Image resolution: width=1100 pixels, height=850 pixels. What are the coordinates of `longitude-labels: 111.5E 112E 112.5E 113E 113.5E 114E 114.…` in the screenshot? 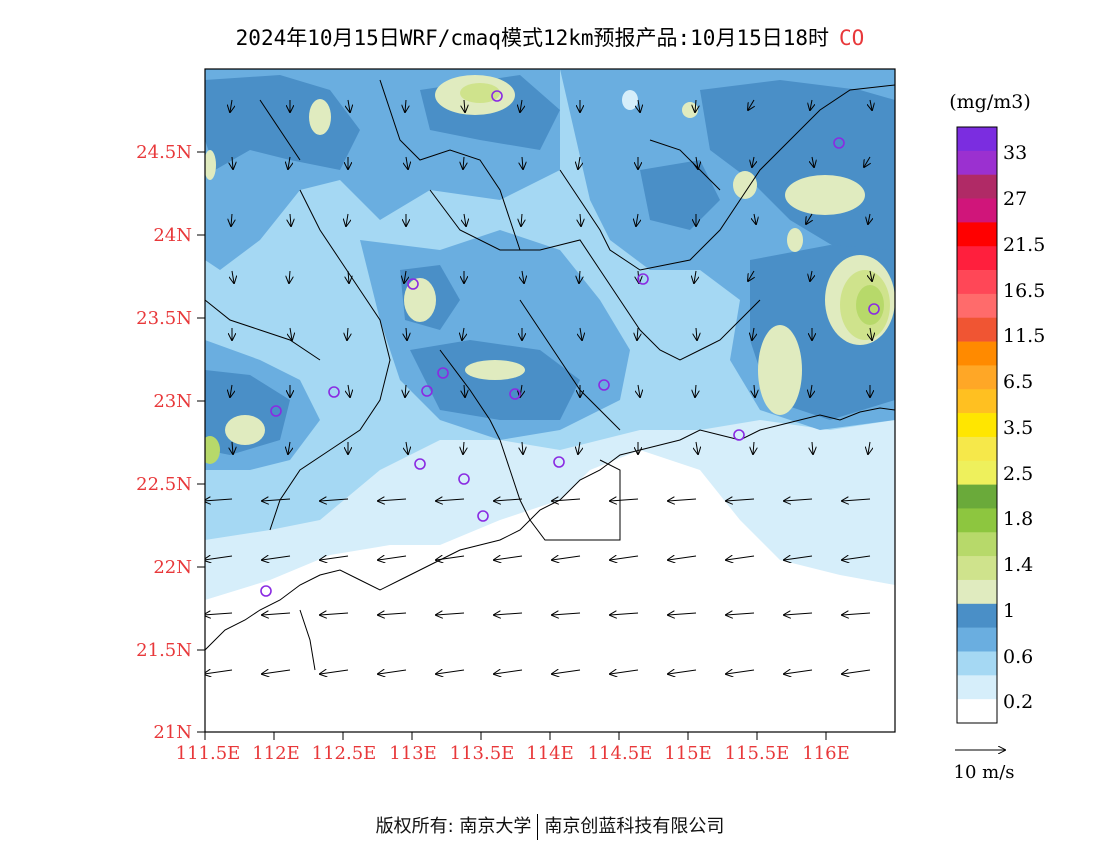 It's located at (513, 753).